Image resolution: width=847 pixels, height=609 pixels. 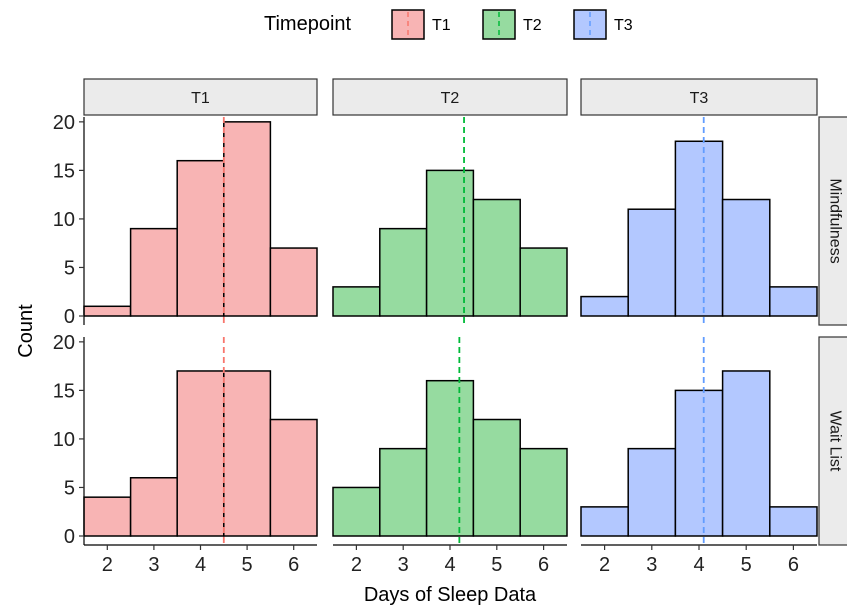 I want to click on strip-top-label-t3: T3, so click(x=699, y=98).